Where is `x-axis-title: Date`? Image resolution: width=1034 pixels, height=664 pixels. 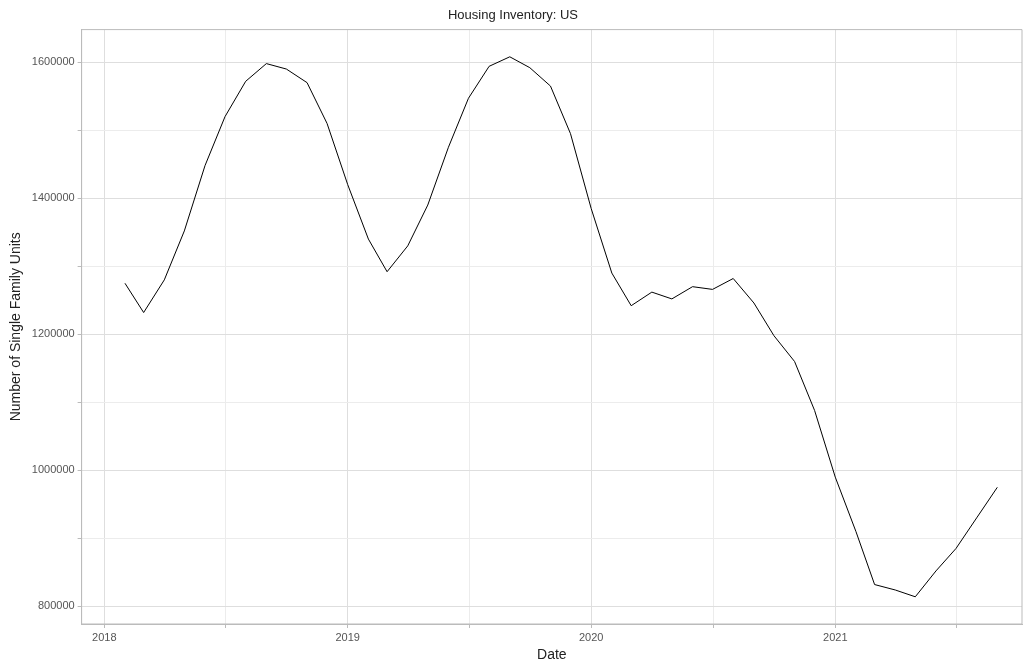 x-axis-title: Date is located at coordinates (552, 654).